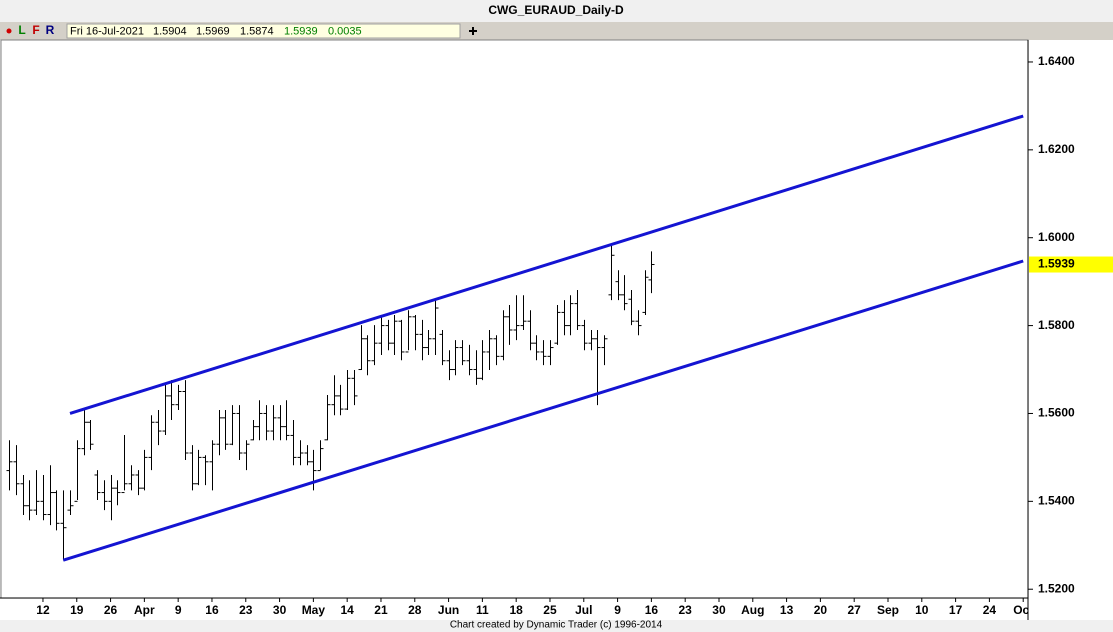 The image size is (1113, 632). I want to click on chart-title: CWG_EURAUD_Daily-D, so click(556, 10).